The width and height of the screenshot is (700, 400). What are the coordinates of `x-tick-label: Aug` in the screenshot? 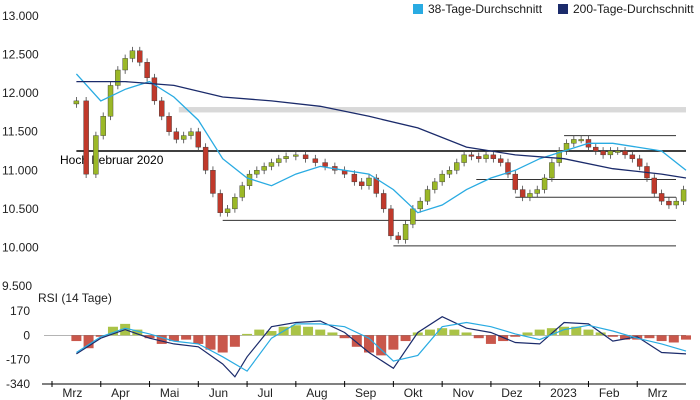 It's located at (316, 393).